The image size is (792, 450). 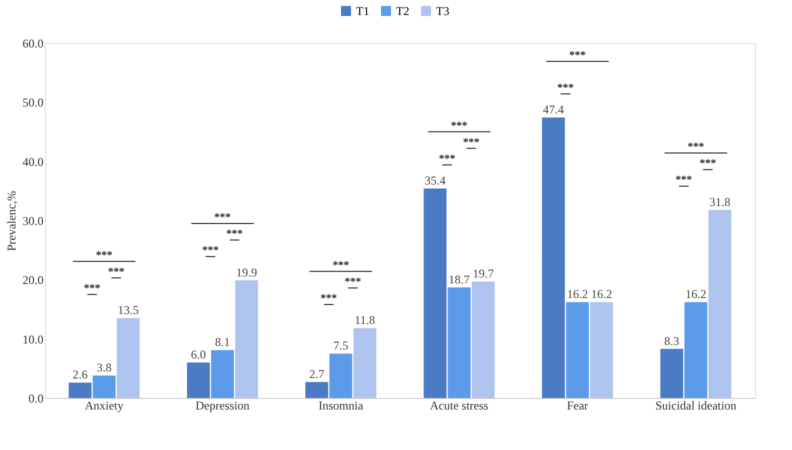 What do you see at coordinates (33, 103) in the screenshot?
I see `y-tick-label: 50.0` at bounding box center [33, 103].